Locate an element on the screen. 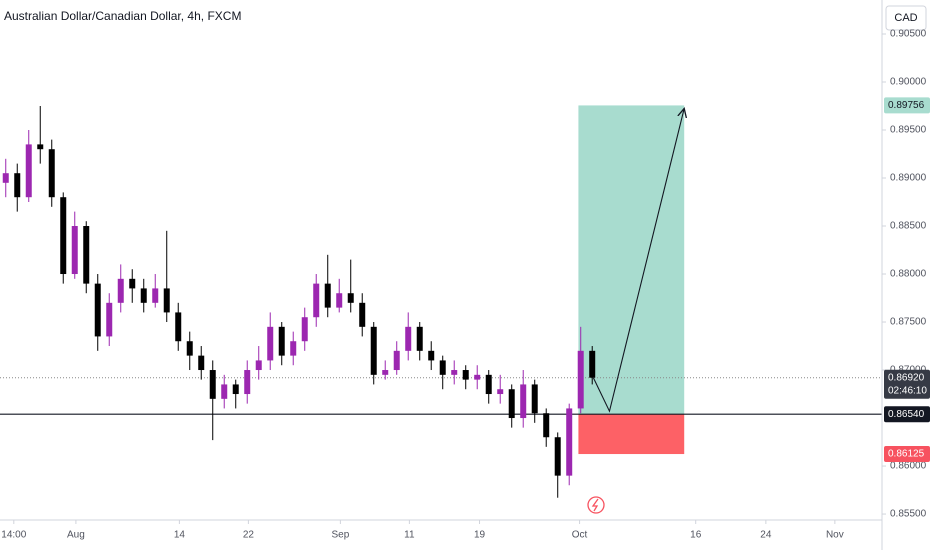  entry-label: 0.86540 is located at coordinates (906, 414).